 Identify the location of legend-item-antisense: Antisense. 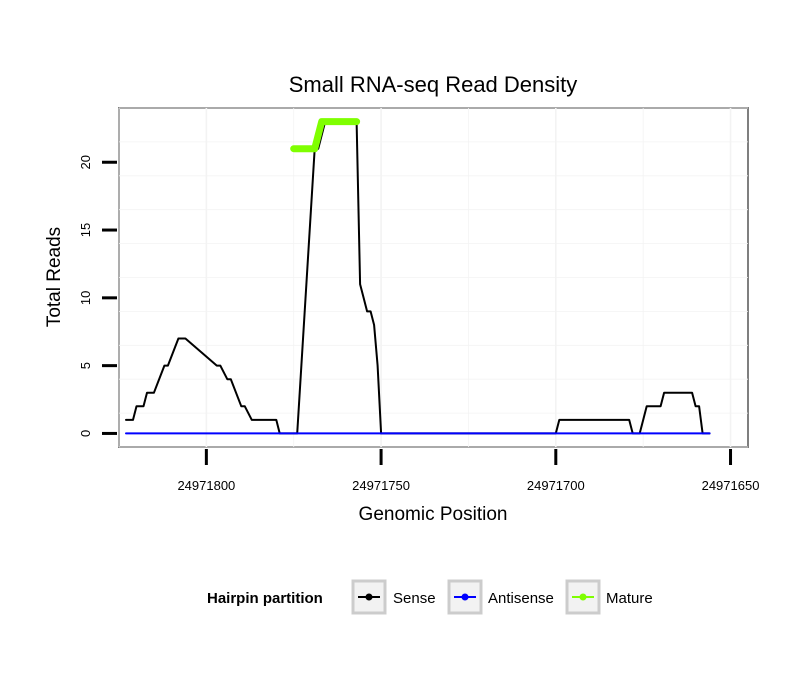
(500, 597).